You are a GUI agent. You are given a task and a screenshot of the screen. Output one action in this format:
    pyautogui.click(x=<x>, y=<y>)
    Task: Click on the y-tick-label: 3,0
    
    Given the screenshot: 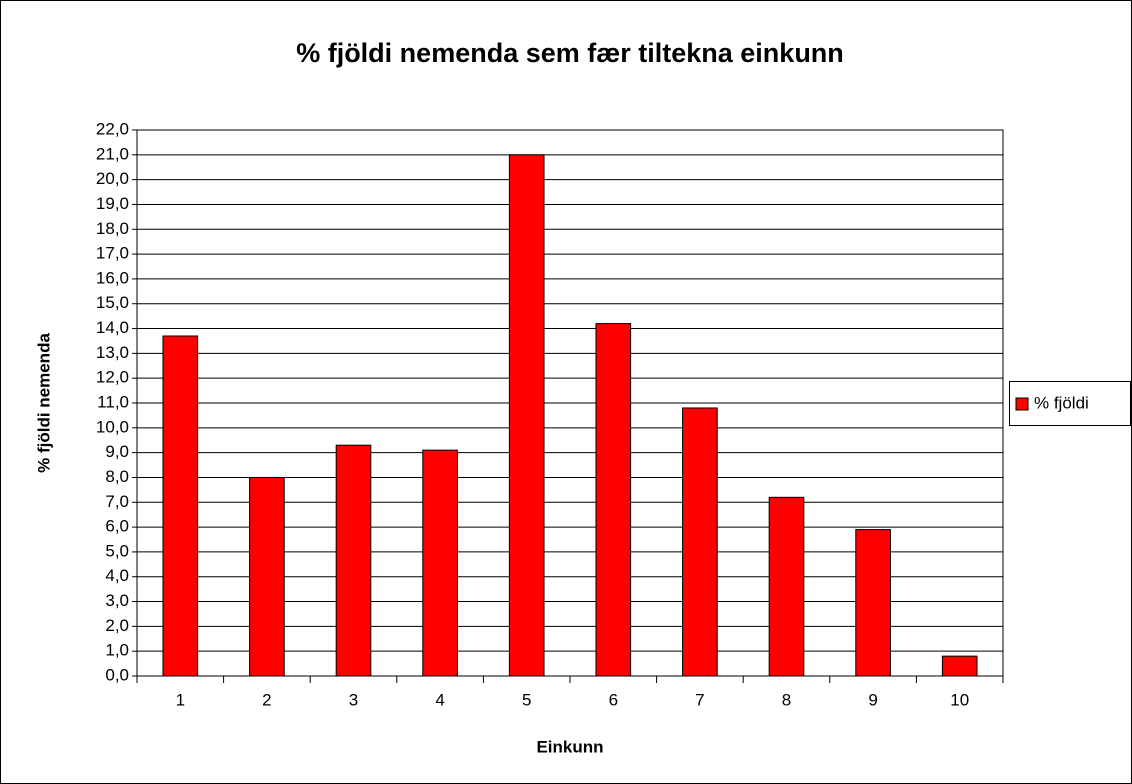 What is the action you would take?
    pyautogui.click(x=117, y=600)
    